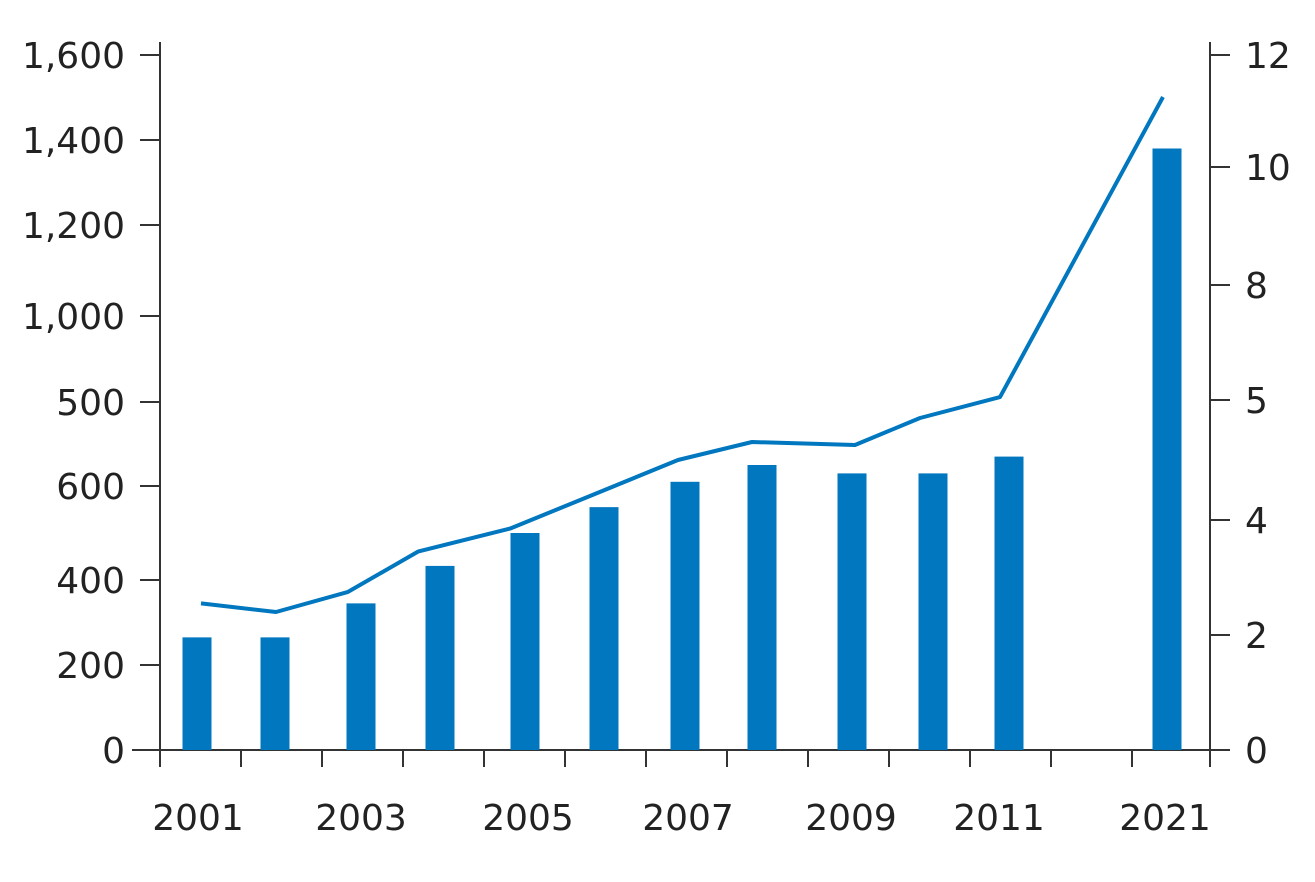  What do you see at coordinates (73, 226) in the screenshot?
I see `left-axis-tick-label: 1,200` at bounding box center [73, 226].